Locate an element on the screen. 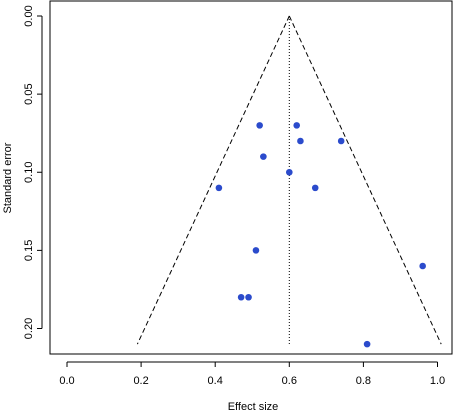 This screenshot has height=412, width=454. x-tick-label: 1.0 is located at coordinates (437, 381).